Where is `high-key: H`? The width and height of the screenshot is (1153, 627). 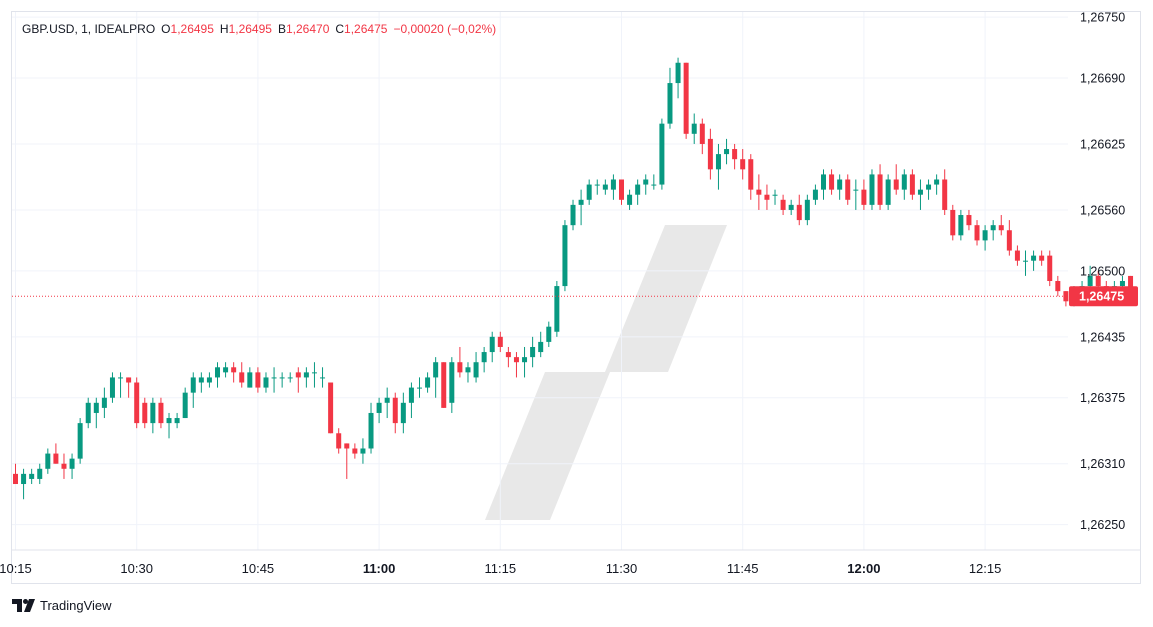 high-key: H is located at coordinates (224, 29).